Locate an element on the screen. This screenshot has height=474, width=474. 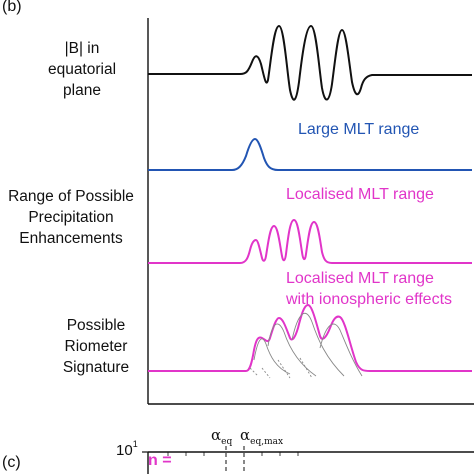
panel-c-label: (c) is located at coordinates (11, 462).